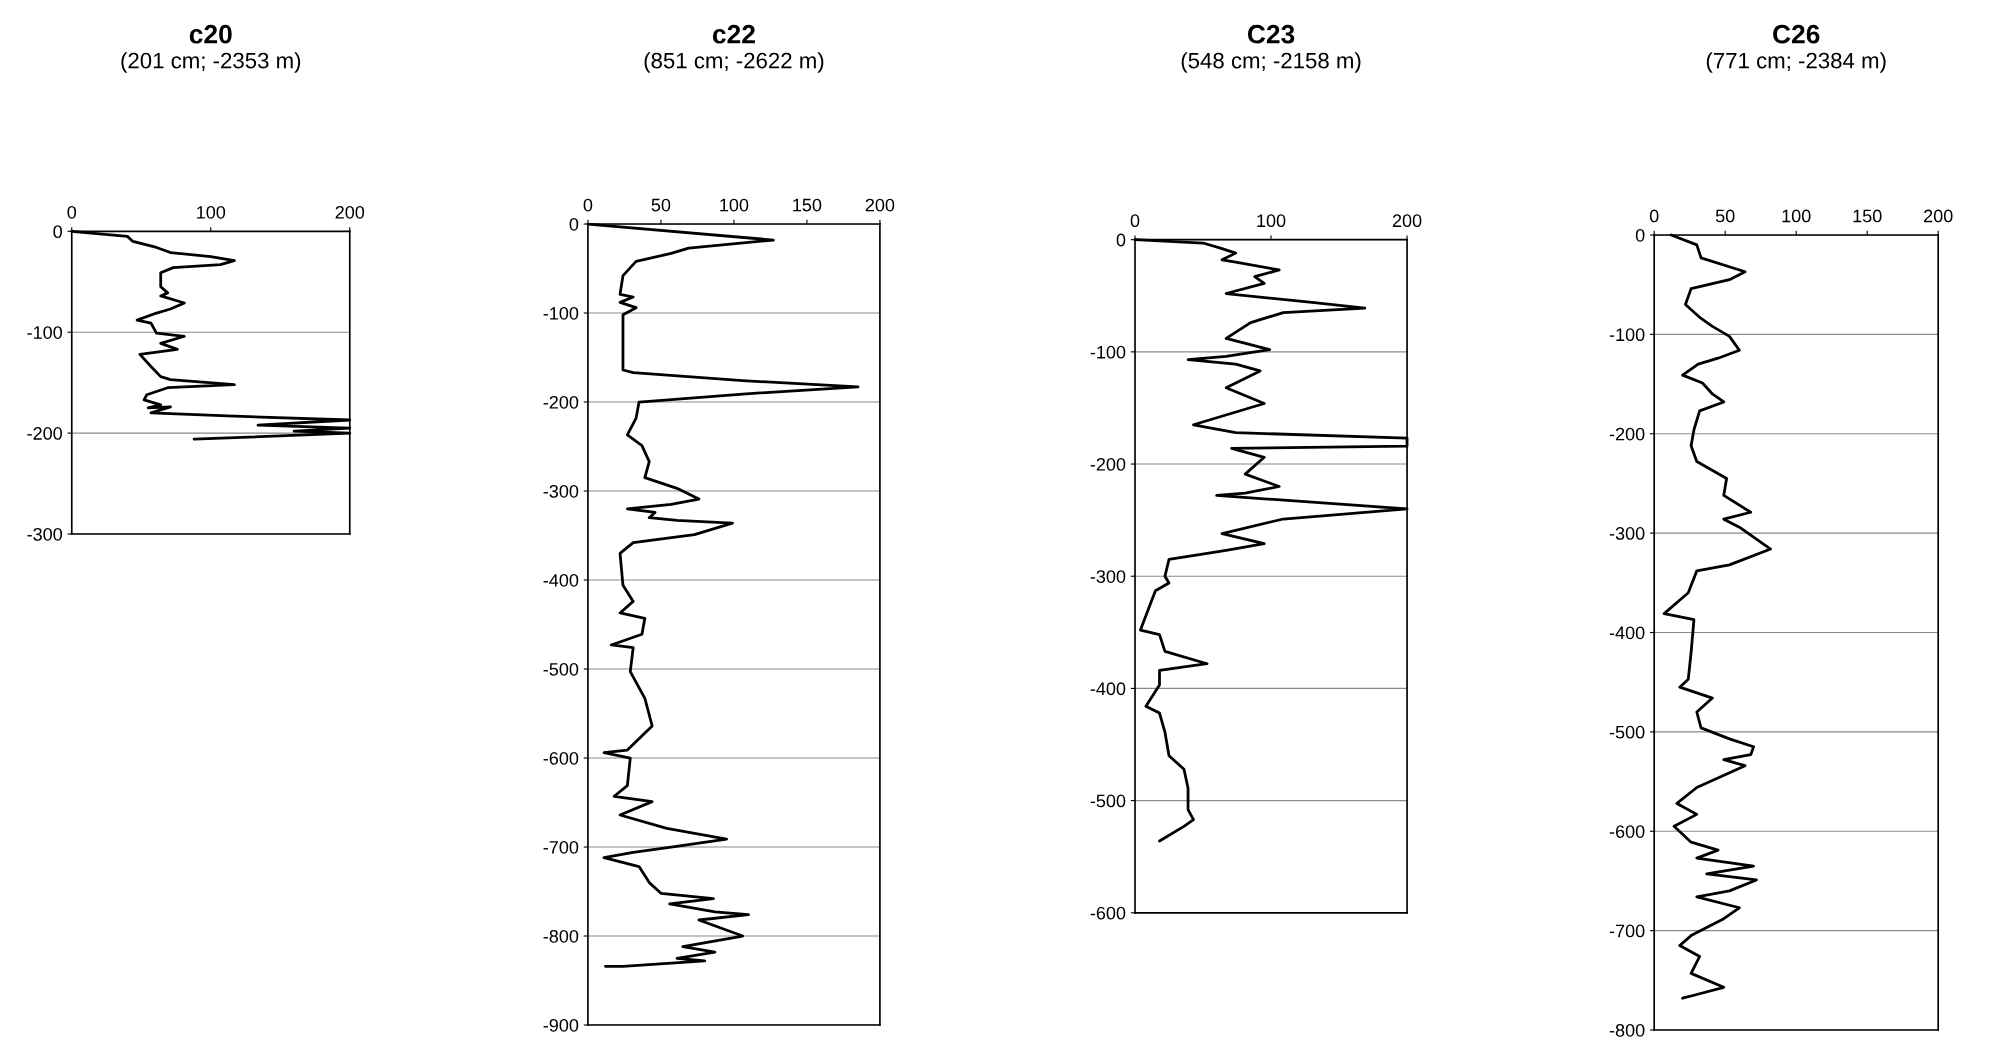 This screenshot has height=1042, width=1993. I want to click on chart-title: c22, so click(733, 34).